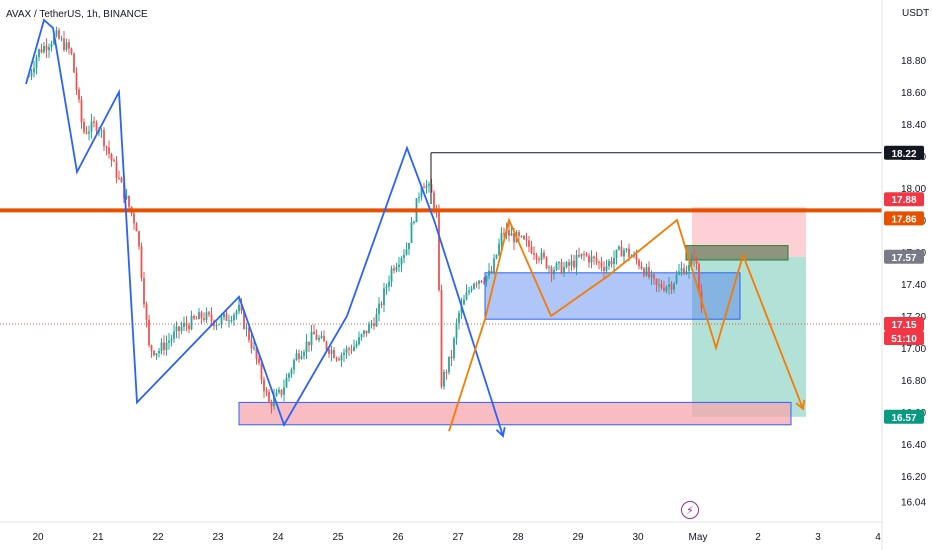 Image resolution: width=932 pixels, height=550 pixels. I want to click on price-badge, so click(904, 324).